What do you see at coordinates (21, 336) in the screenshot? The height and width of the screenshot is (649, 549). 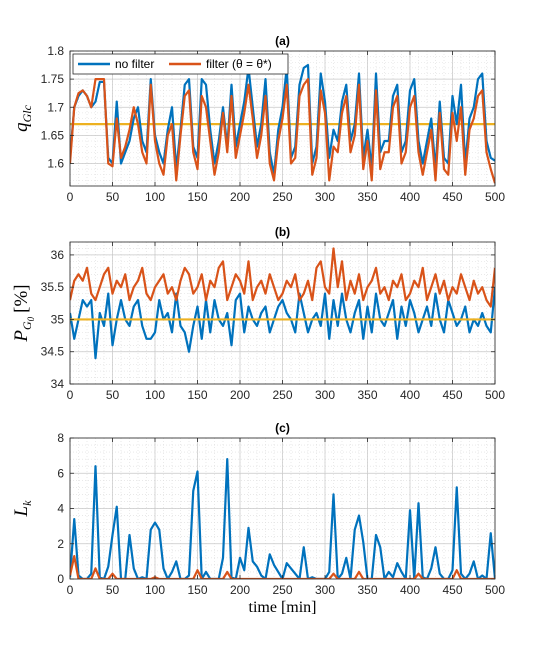 I see `y-axis-label-main: P` at bounding box center [21, 336].